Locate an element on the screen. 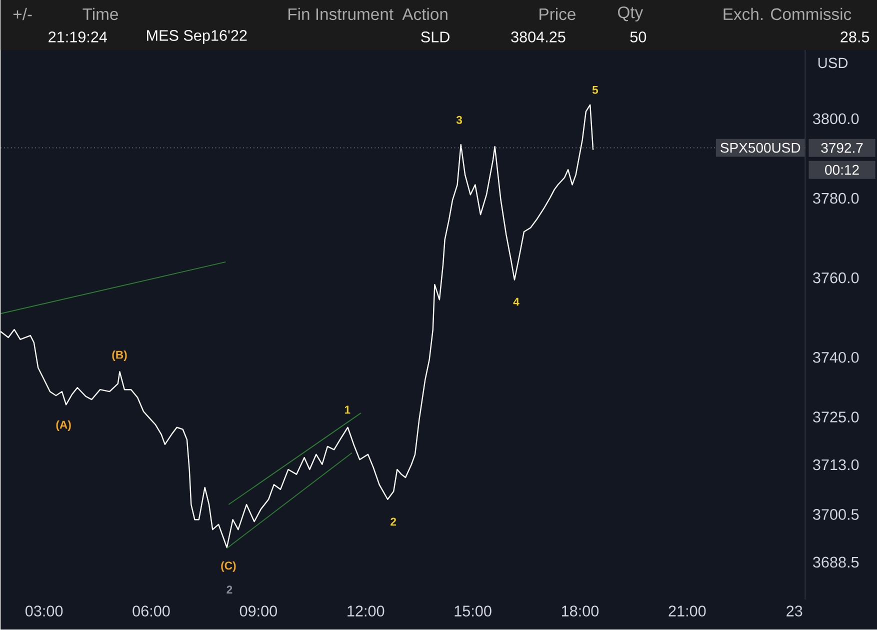 Image resolution: width=877 pixels, height=630 pixels. text: Qty is located at coordinates (631, 14).